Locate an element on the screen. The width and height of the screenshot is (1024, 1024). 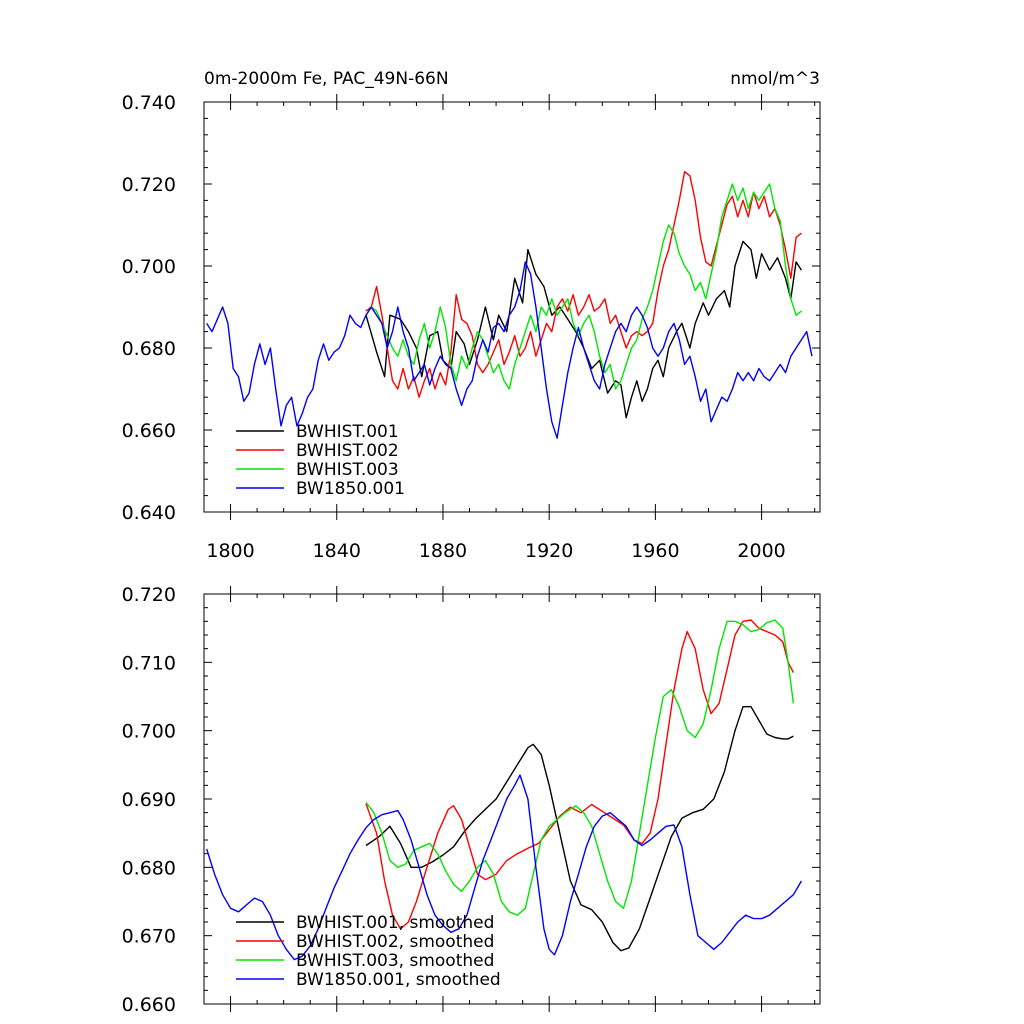
top-x-tick-label: 1840 is located at coordinates (337, 551).